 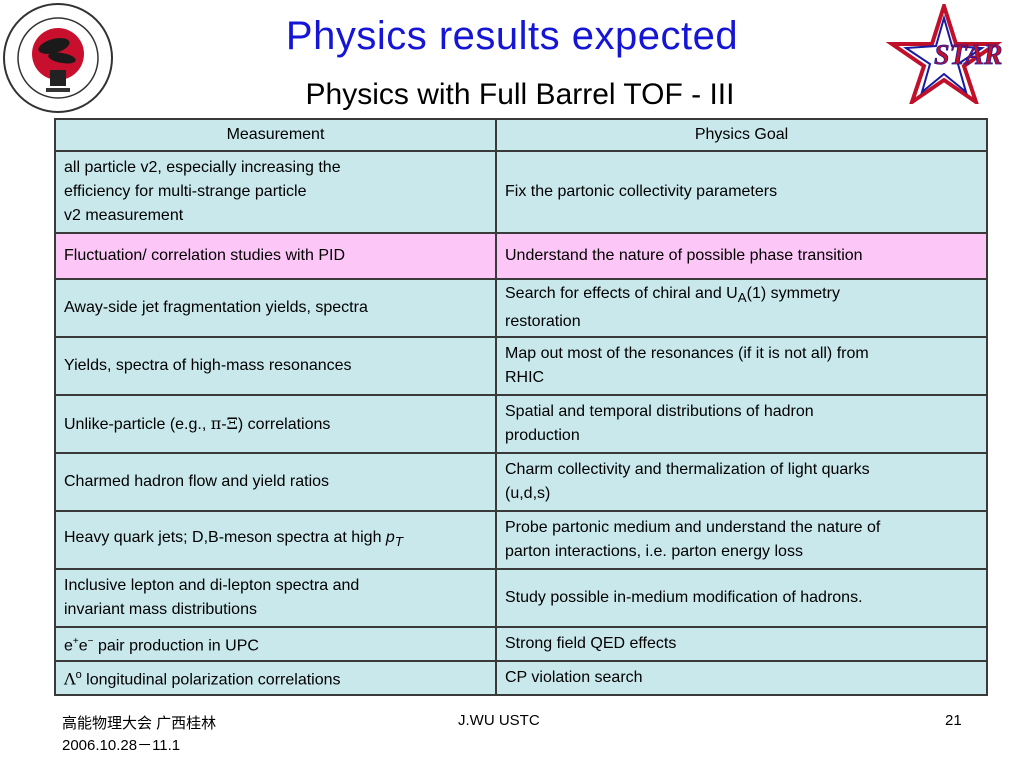 What do you see at coordinates (58, 58) in the screenshot?
I see `university-logo-icon` at bounding box center [58, 58].